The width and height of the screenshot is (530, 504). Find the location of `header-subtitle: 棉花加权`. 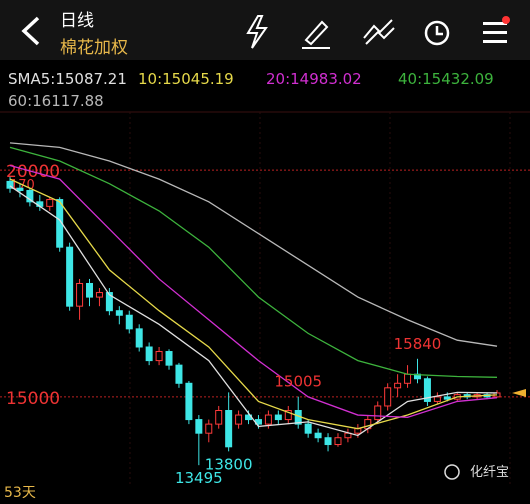

header-subtitle: 棉花加权 is located at coordinates (94, 48).